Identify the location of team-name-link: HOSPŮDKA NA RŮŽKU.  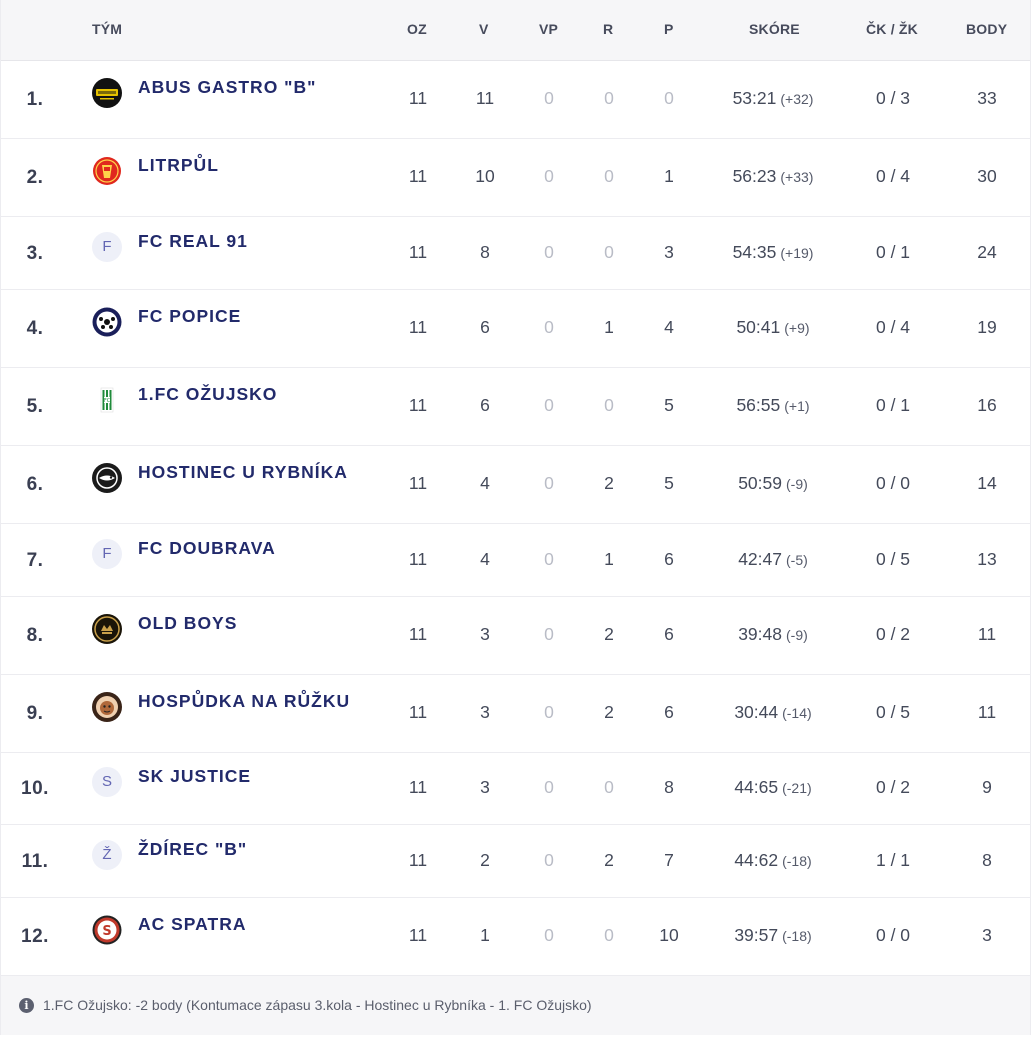
(244, 701).